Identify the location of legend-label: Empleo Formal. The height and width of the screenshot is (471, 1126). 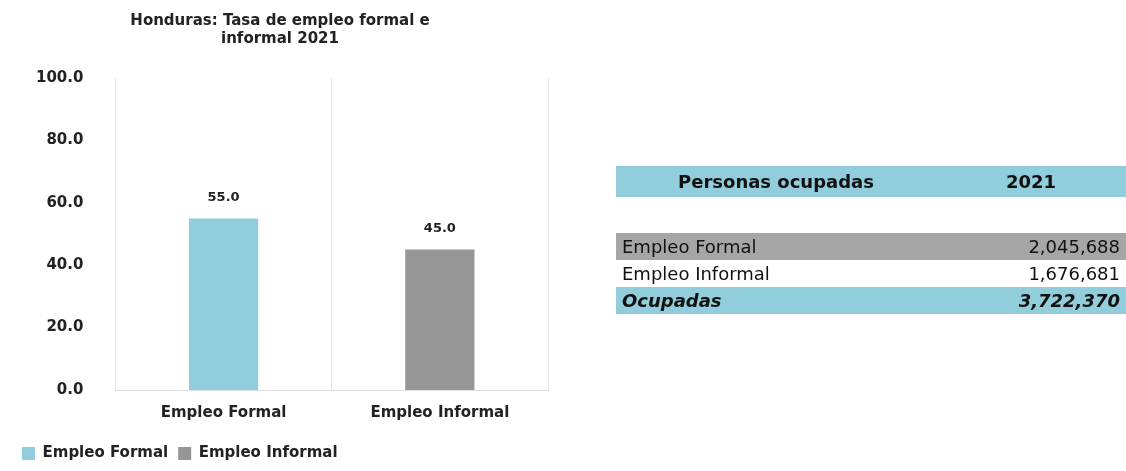
(105, 452).